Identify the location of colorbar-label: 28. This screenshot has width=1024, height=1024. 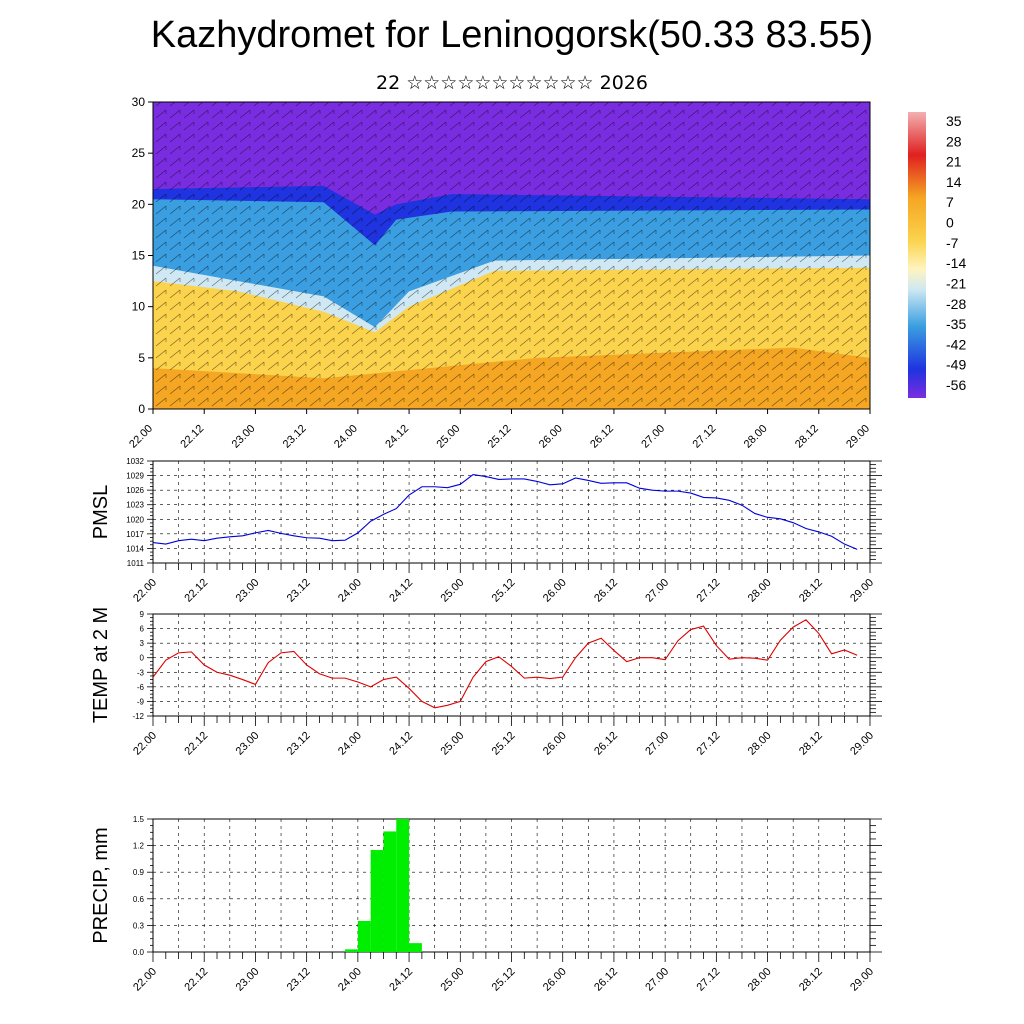
(954, 141).